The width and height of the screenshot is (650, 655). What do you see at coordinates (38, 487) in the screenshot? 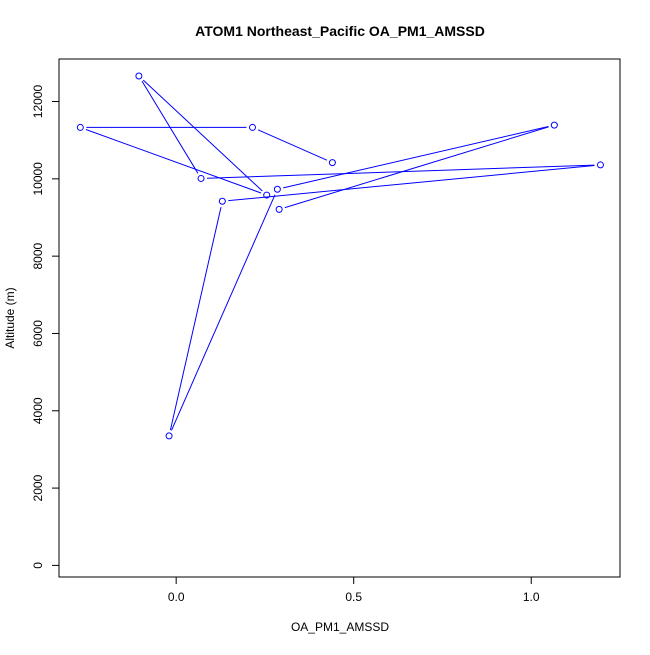
I see `y-tick-label: 2000` at bounding box center [38, 487].